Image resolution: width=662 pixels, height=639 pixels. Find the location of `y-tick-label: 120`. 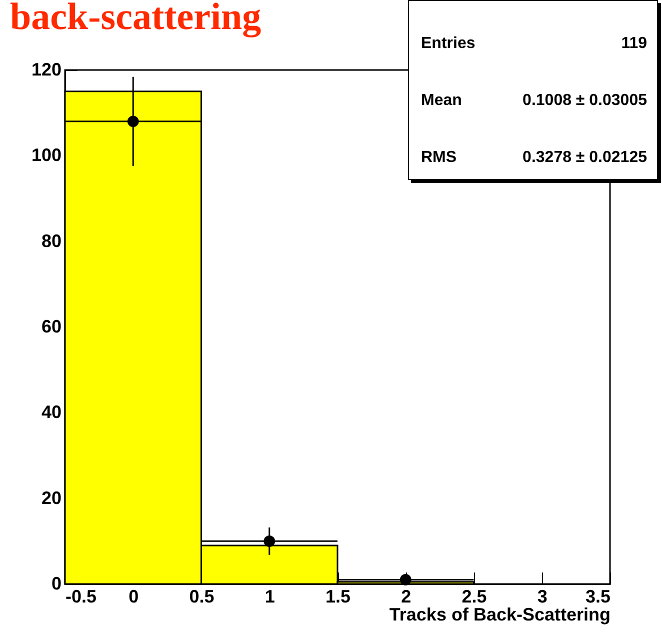

y-tick-label: 120 is located at coordinates (46, 70).